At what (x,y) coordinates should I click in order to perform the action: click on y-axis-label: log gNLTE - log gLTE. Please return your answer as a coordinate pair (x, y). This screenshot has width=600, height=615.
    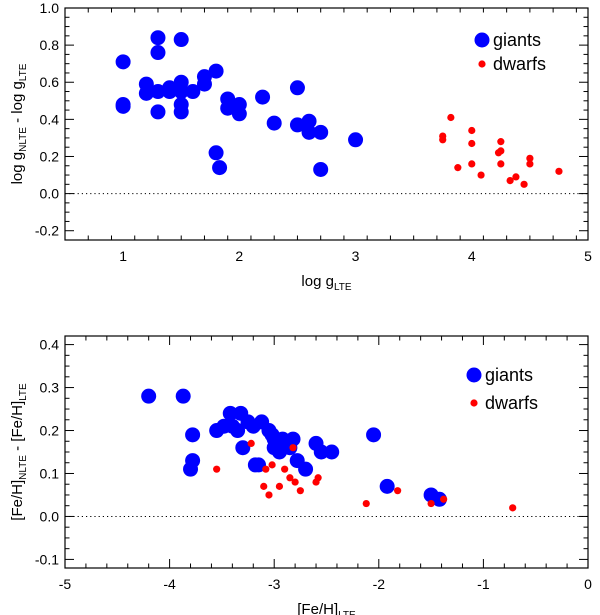
    Looking at the image, I should click on (19, 123).